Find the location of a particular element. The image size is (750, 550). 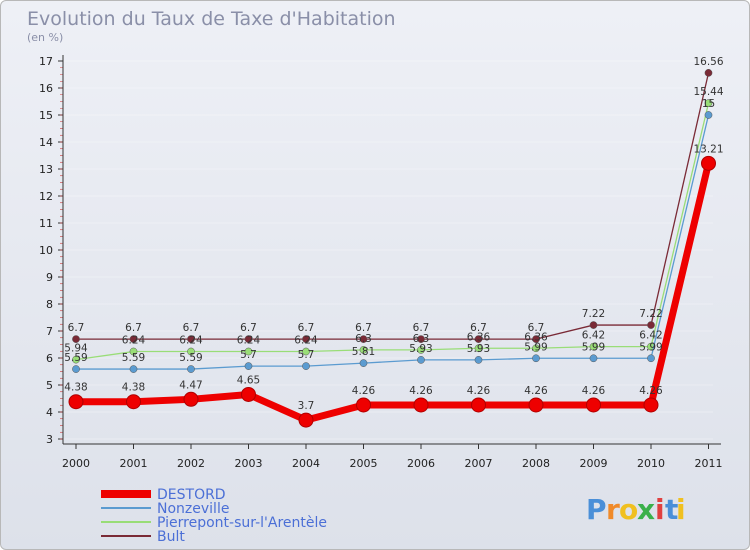

data-label: 13.21 is located at coordinates (708, 149).